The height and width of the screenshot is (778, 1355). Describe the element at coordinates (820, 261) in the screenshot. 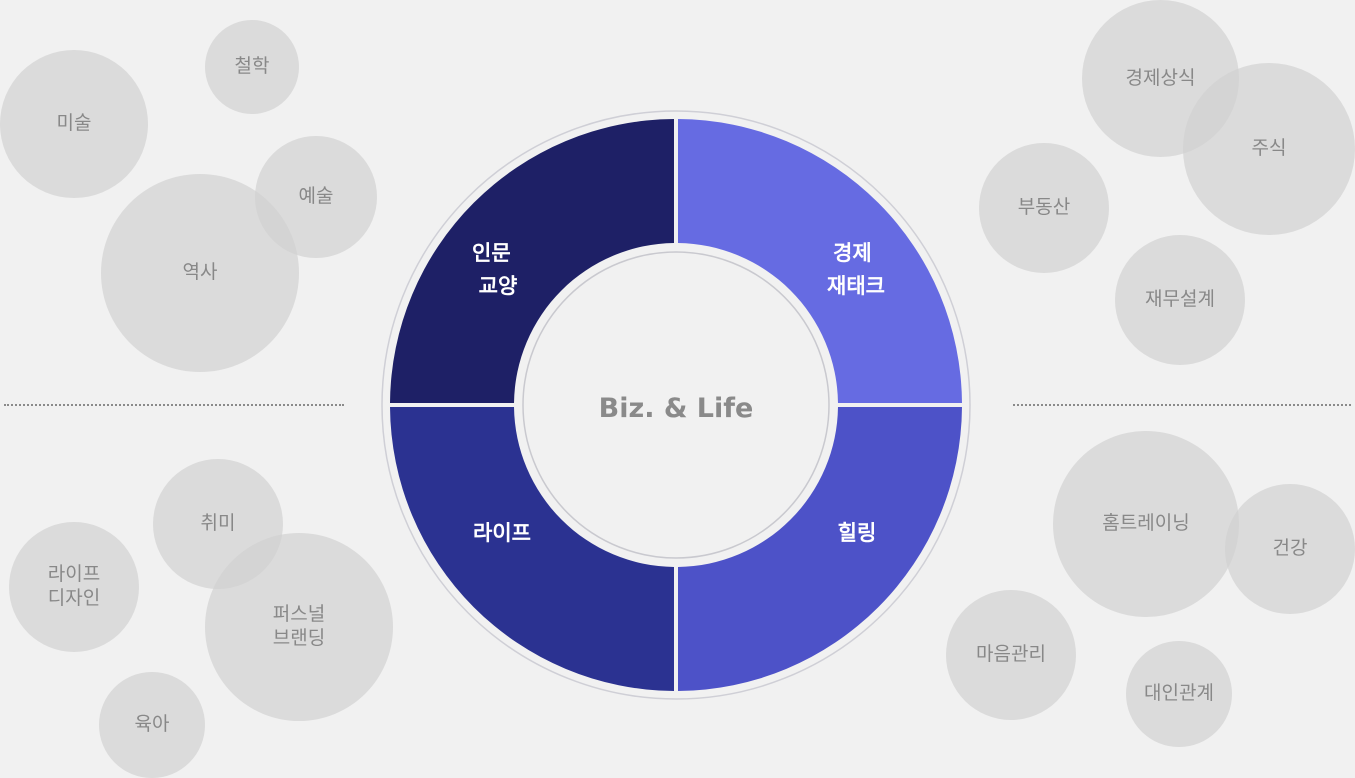

I see `segment-economy-finance` at that location.